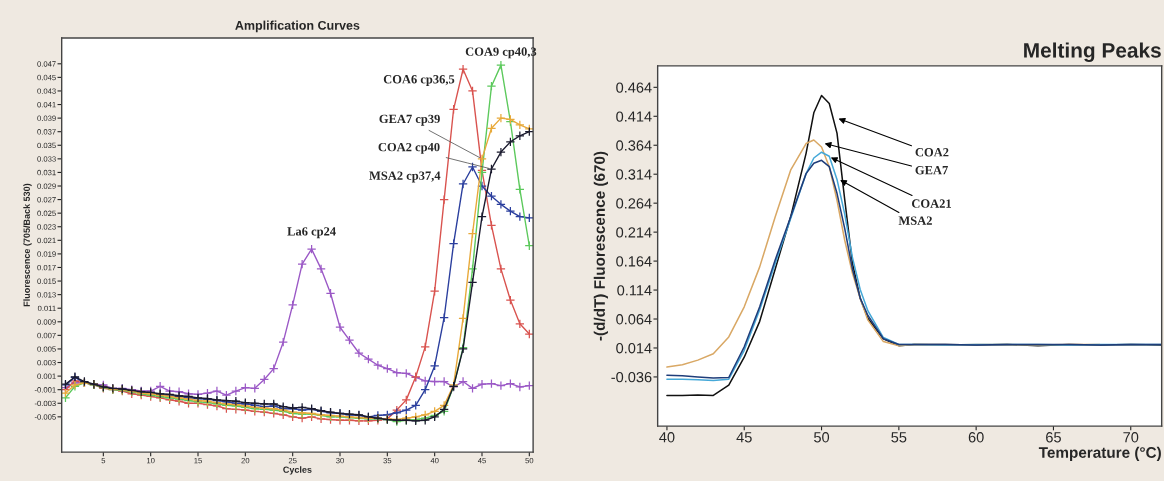  I want to click on y-tick-label: 0.064, so click(634, 319).